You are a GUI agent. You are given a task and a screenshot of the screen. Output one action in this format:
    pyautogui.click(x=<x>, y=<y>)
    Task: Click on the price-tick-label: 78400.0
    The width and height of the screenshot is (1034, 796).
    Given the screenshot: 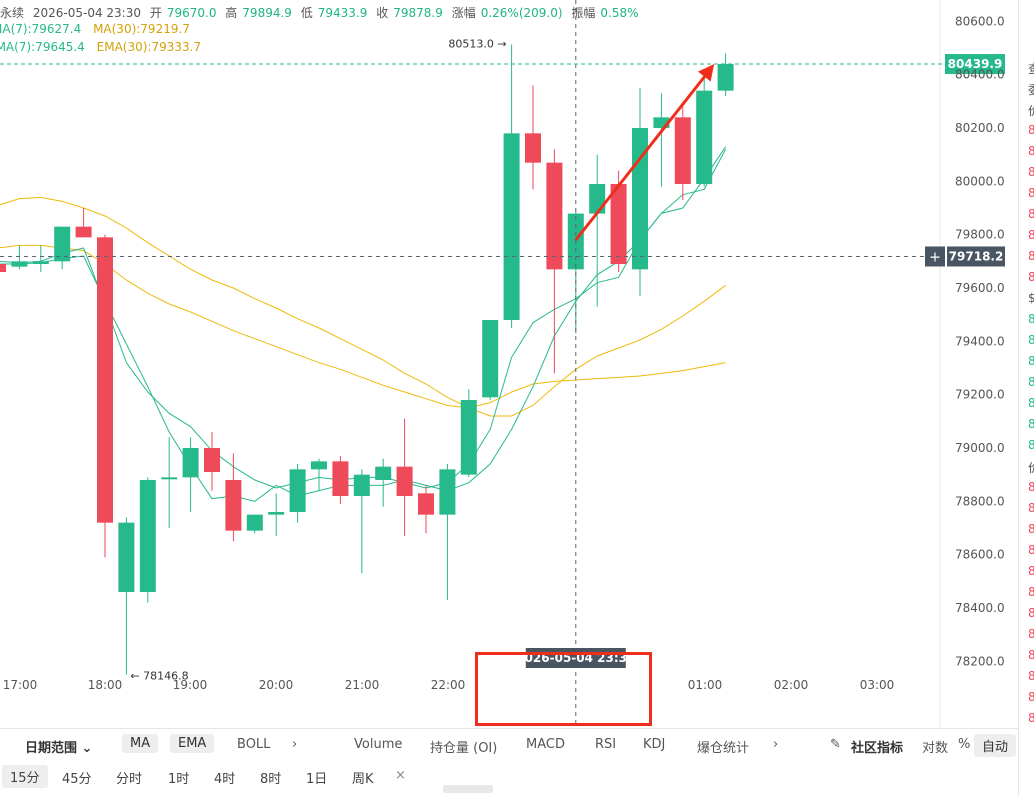 What is the action you would take?
    pyautogui.click(x=980, y=608)
    